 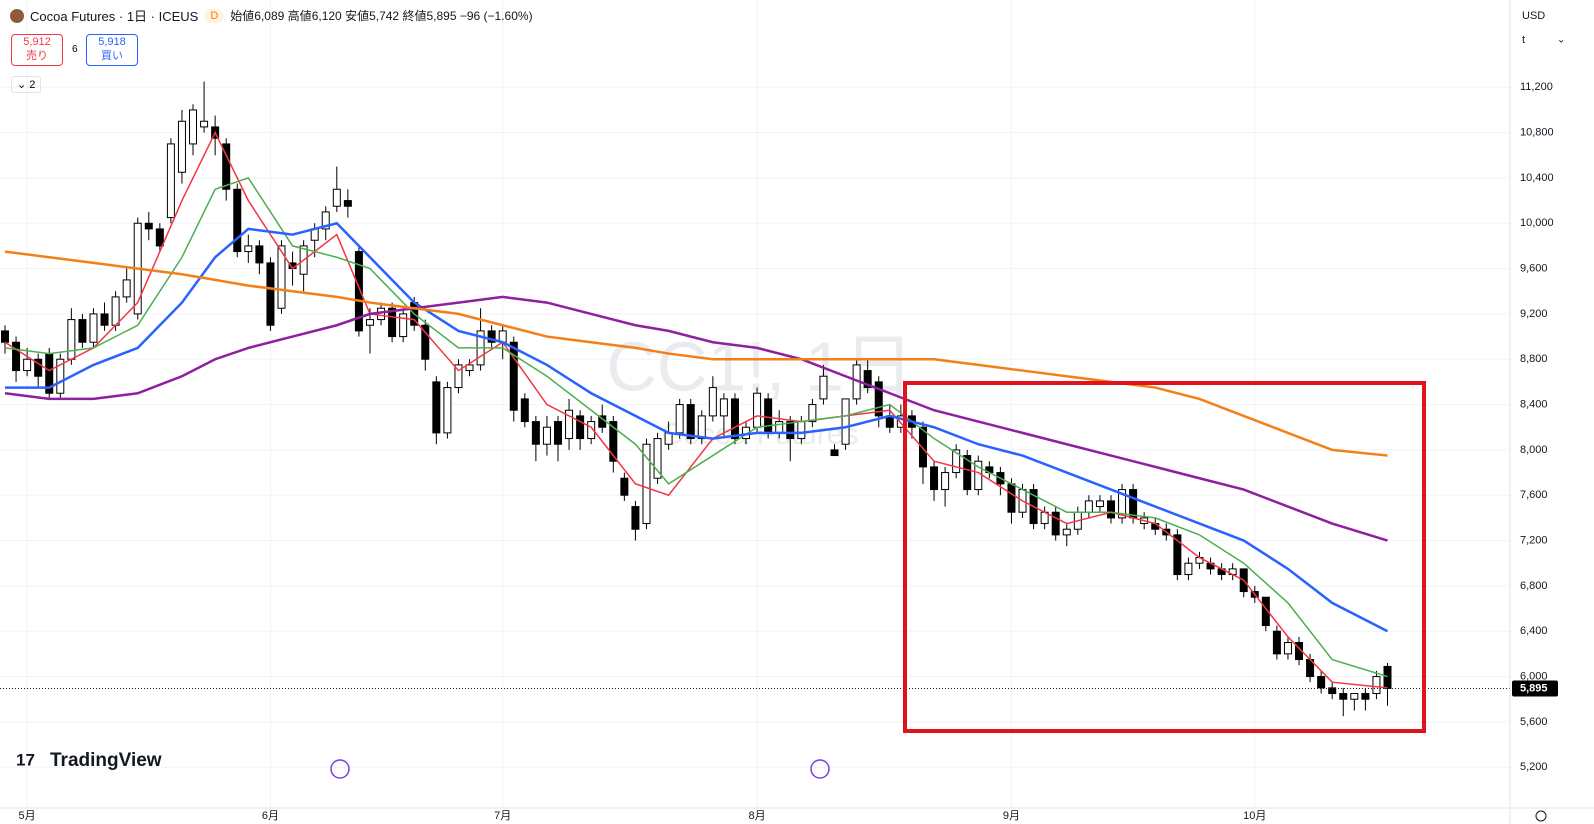 What do you see at coordinates (384, 16) in the screenshot?
I see `ohlc-value: 5,742` at bounding box center [384, 16].